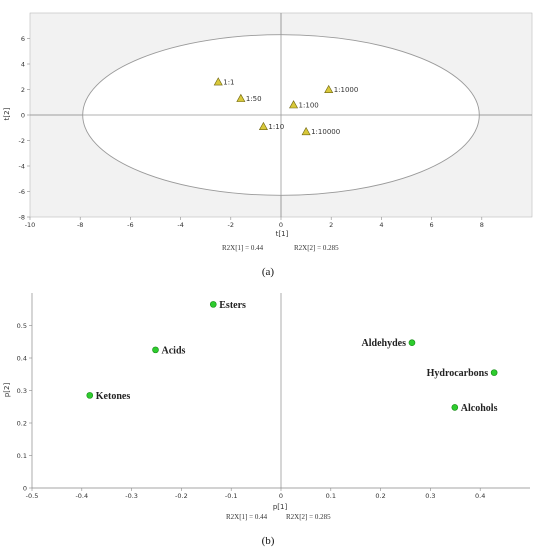  I want to click on panel-b-y-axis-label: p[2], so click(7, 390).